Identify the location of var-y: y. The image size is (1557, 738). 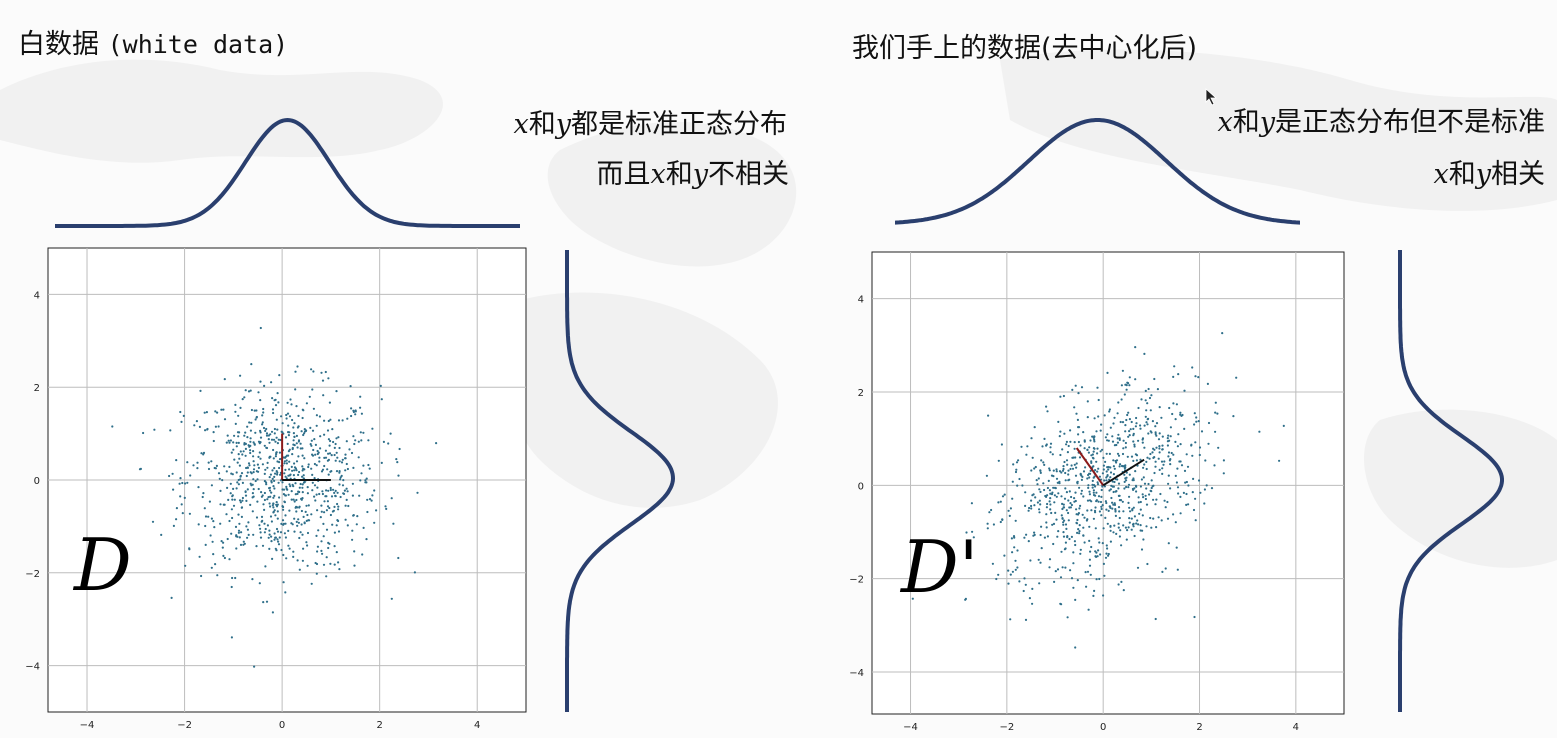
(1267, 122).